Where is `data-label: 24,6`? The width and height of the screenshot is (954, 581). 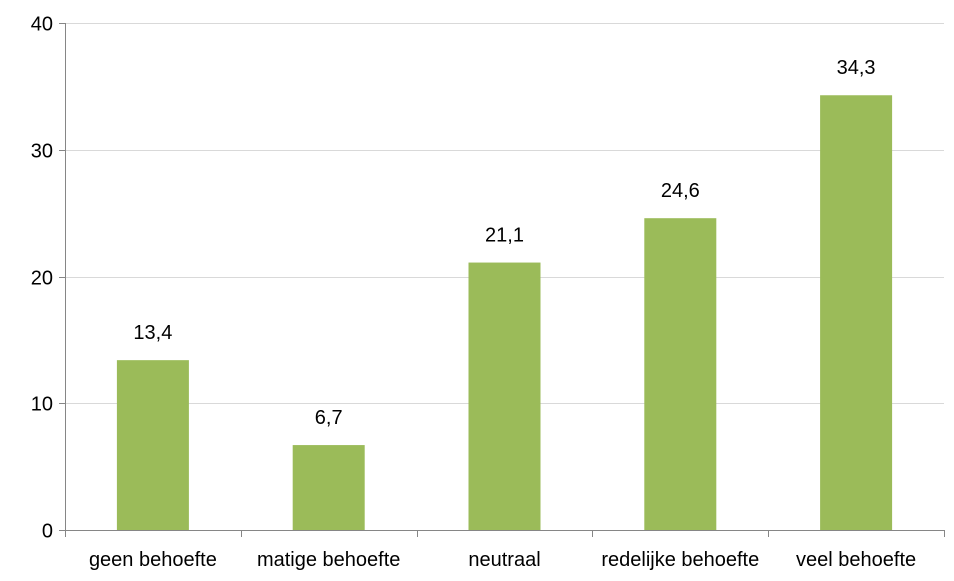
data-label: 24,6 is located at coordinates (680, 191).